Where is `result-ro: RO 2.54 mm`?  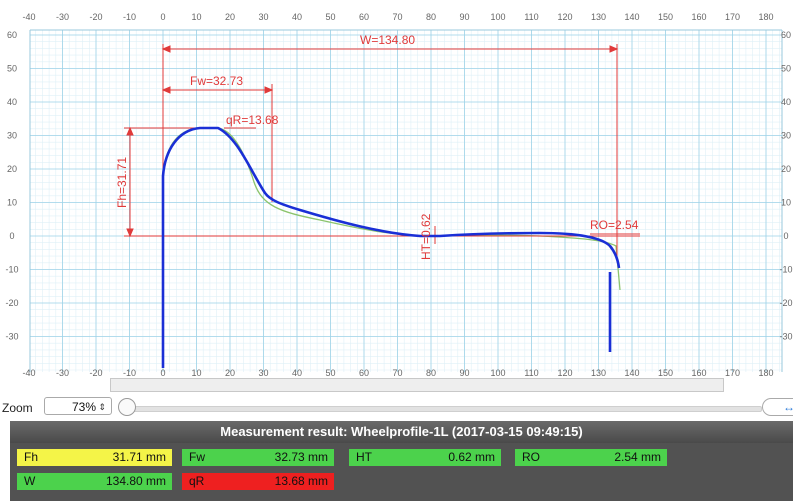
result-ro: RO 2.54 mm is located at coordinates (591, 457).